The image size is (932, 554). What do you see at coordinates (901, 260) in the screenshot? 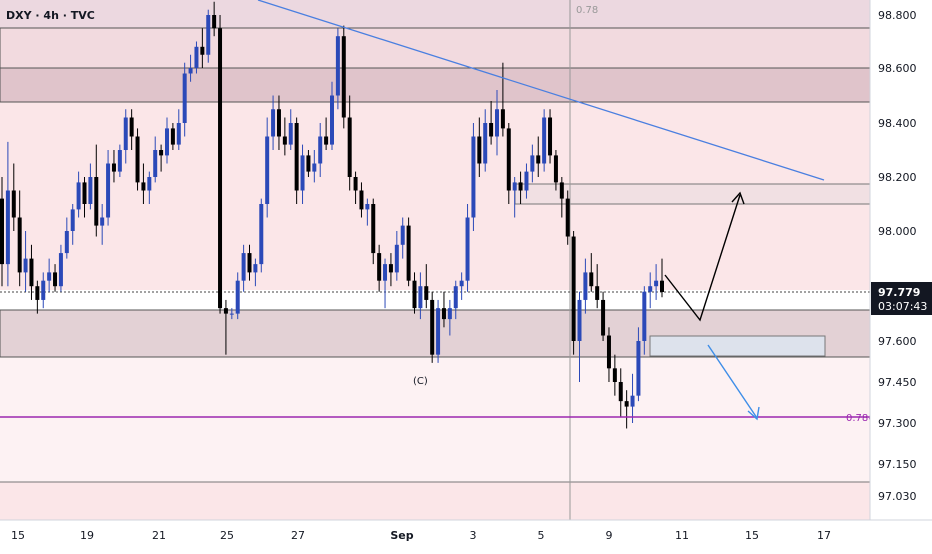
I see `price-axis` at bounding box center [901, 260].